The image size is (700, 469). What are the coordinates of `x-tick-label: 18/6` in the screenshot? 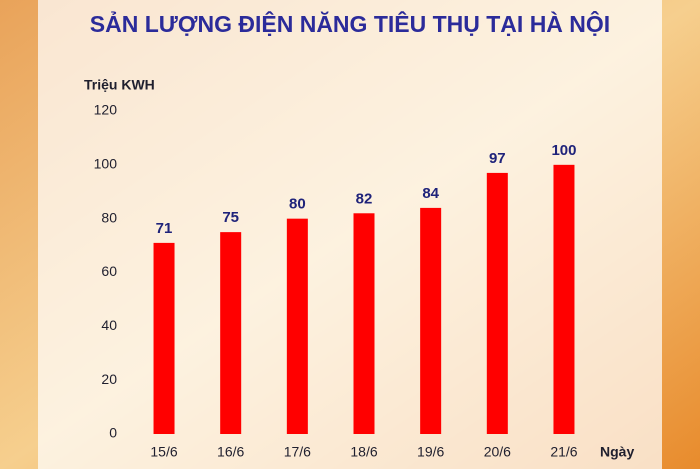 It's located at (363, 452).